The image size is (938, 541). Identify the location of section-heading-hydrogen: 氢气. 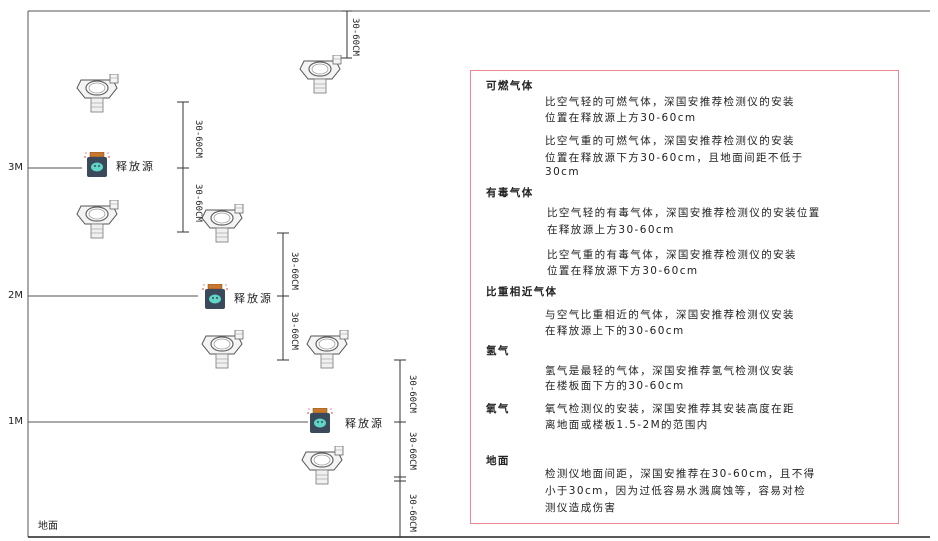
(498, 351).